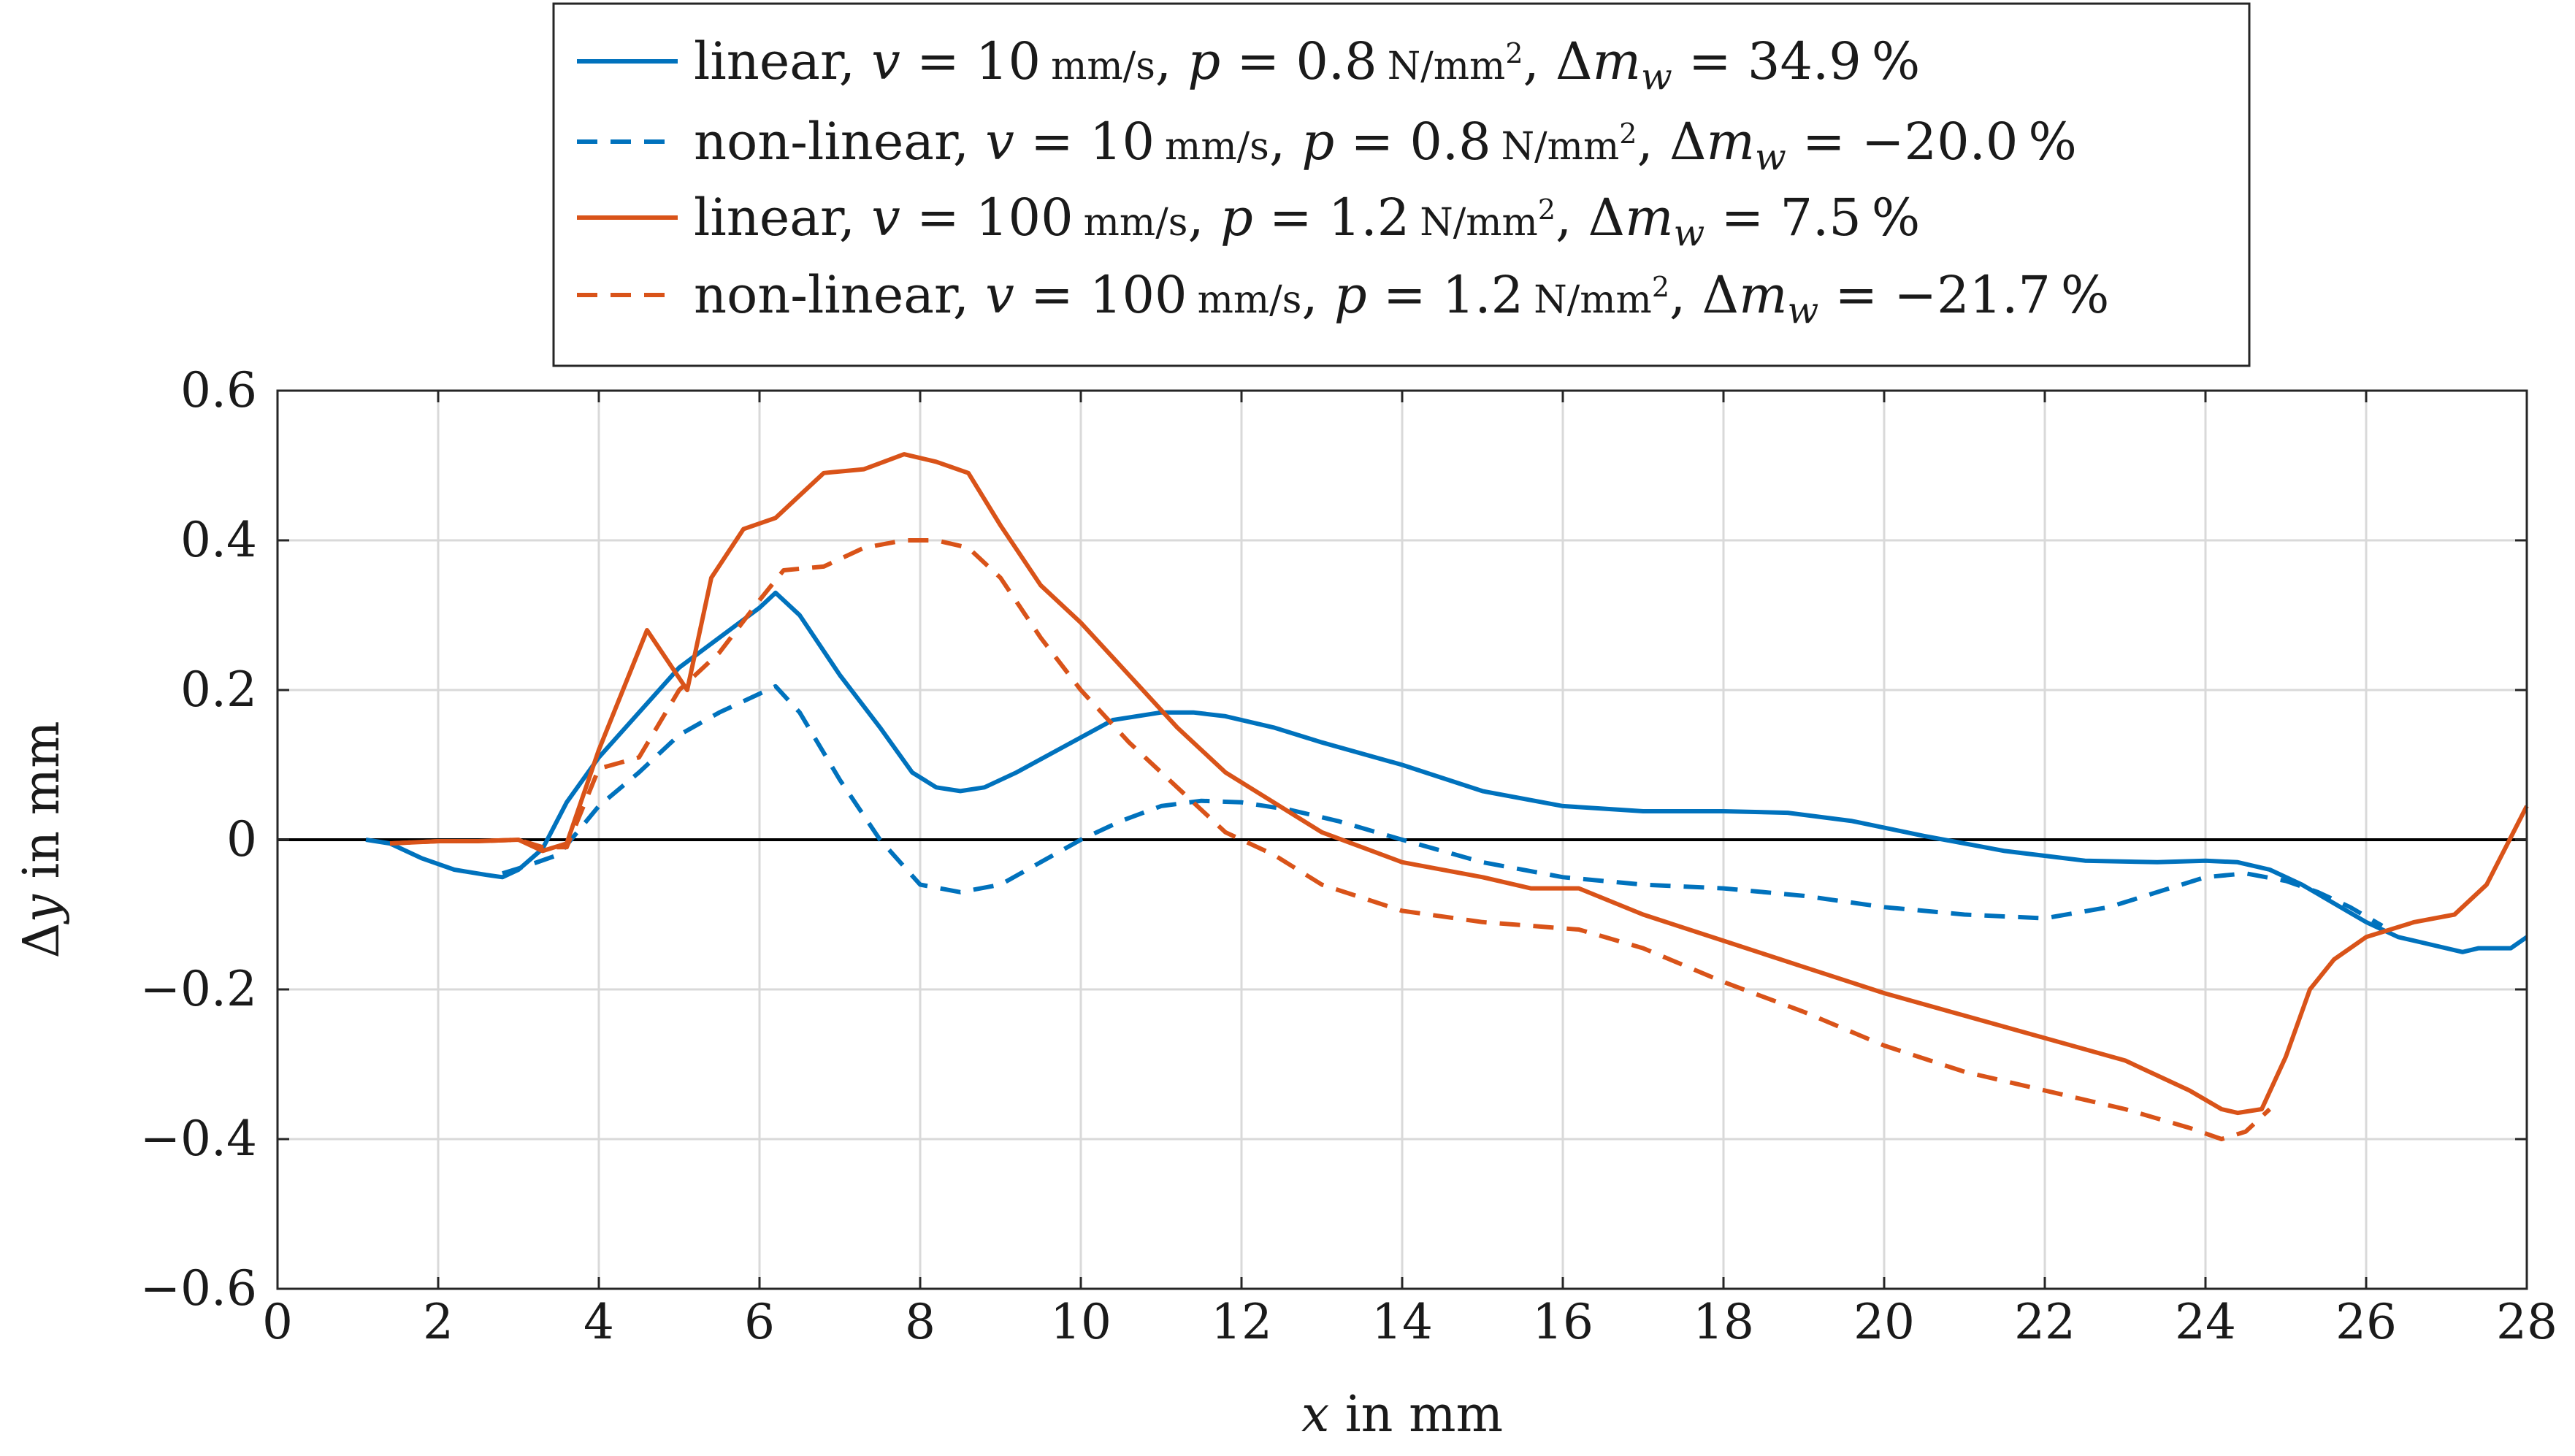 This screenshot has height=1456, width=2575. I want to click on x-tick-label: 18, so click(1723, 1322).